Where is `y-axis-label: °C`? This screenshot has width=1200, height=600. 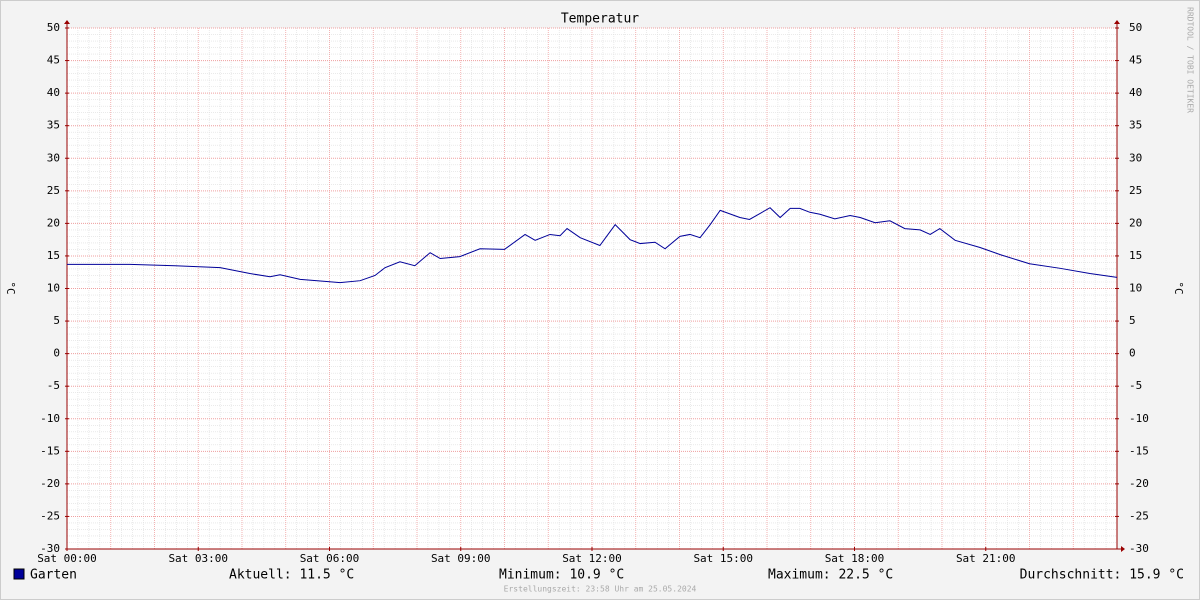 y-axis-label: °C is located at coordinates (10, 287).